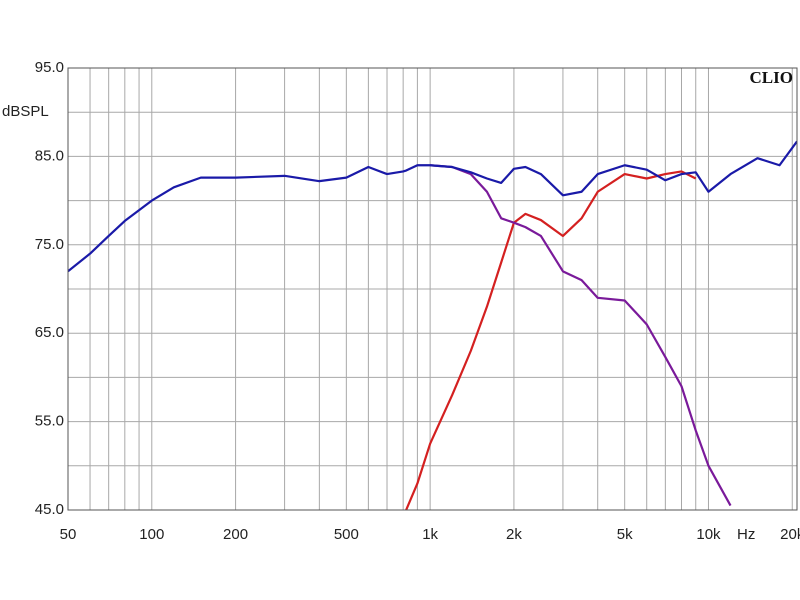 The image size is (800, 600). I want to click on x-axis-label: Hz, so click(746, 534).